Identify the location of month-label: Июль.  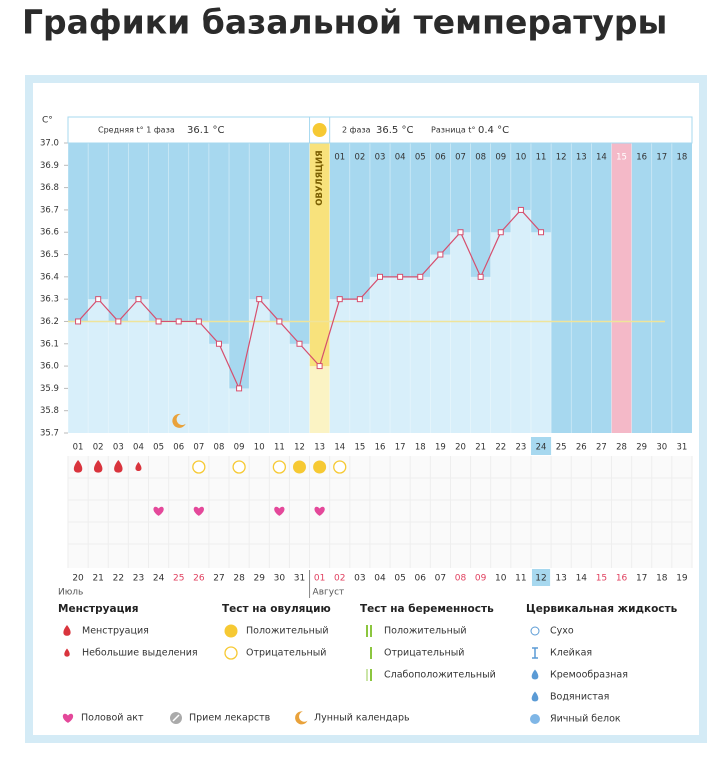
(70, 593).